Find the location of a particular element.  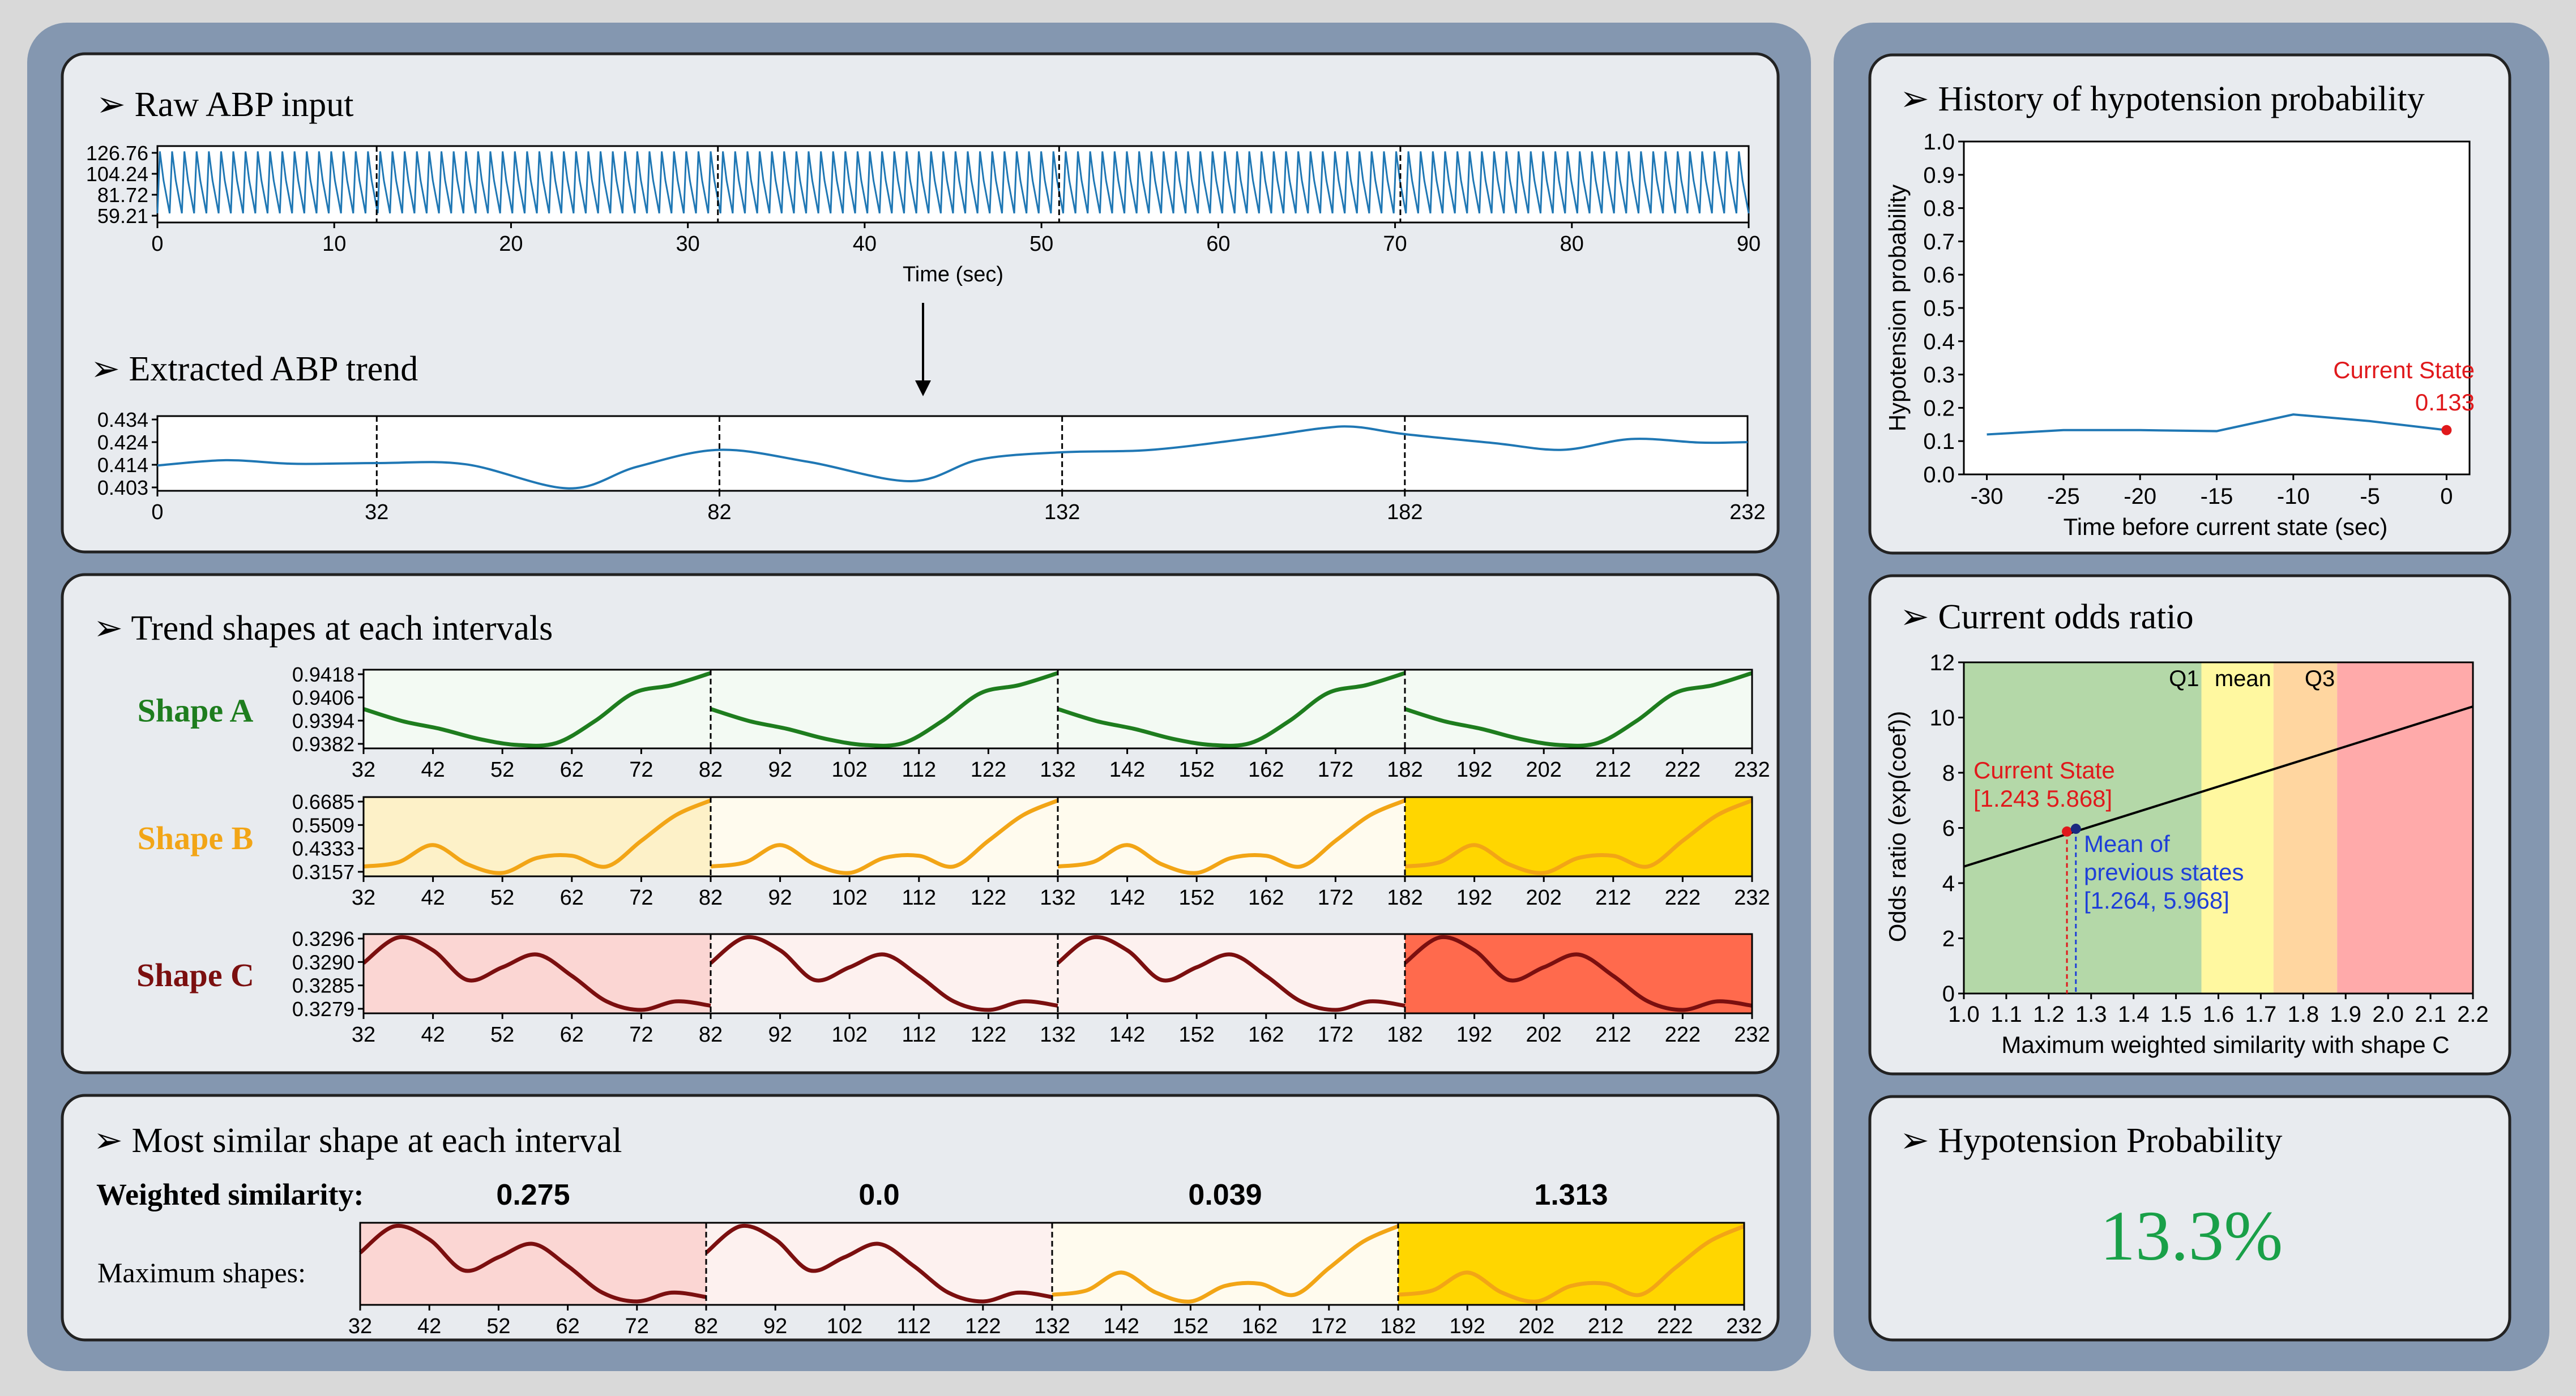

abp-trend-xtick-label: 182 is located at coordinates (1404, 512).